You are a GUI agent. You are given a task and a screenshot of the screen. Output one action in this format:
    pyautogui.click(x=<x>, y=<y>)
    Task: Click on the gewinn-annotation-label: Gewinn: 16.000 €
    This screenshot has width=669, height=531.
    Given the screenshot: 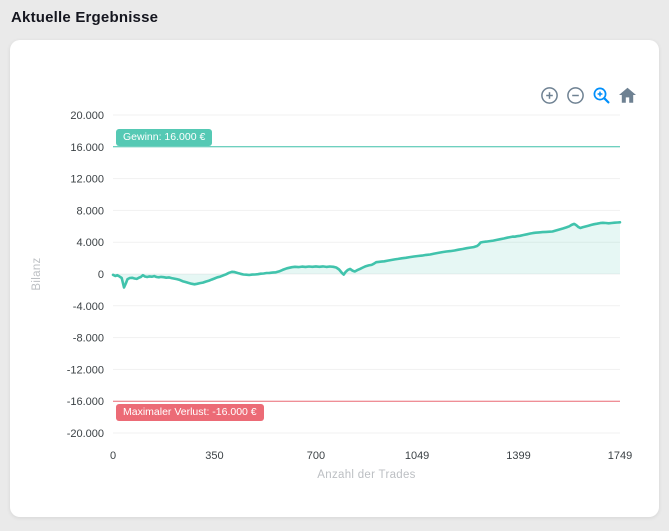 What is the action you would take?
    pyautogui.click(x=164, y=137)
    